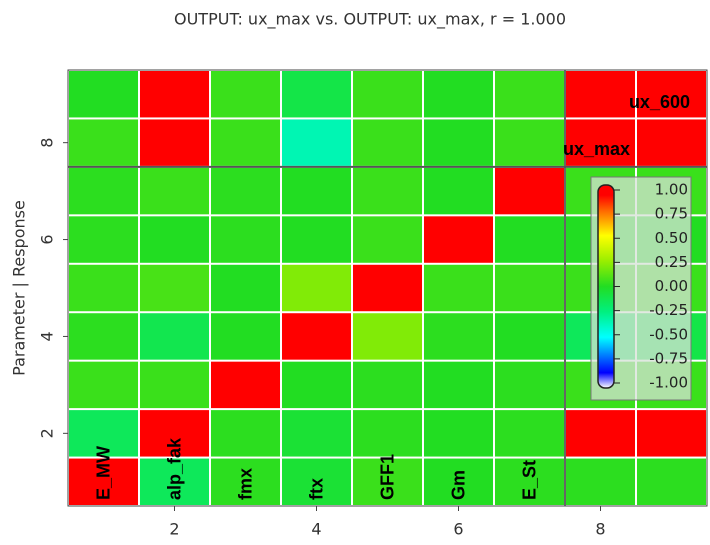  What do you see at coordinates (606, 286) in the screenshot?
I see `colorbar` at bounding box center [606, 286].